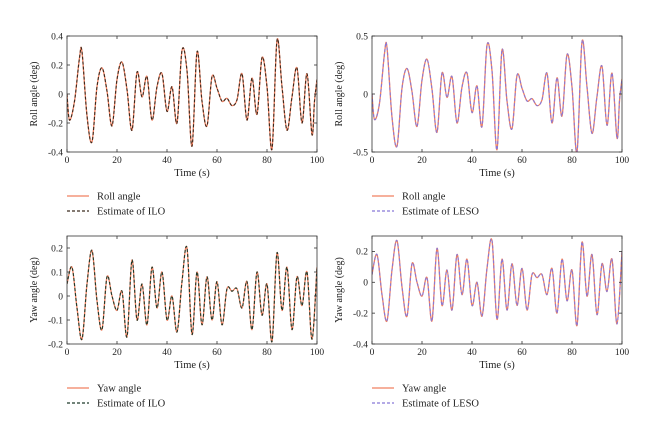  What do you see at coordinates (116, 397) in the screenshot?
I see `legend: Yaw angle Estimate of ILO` at bounding box center [116, 397].